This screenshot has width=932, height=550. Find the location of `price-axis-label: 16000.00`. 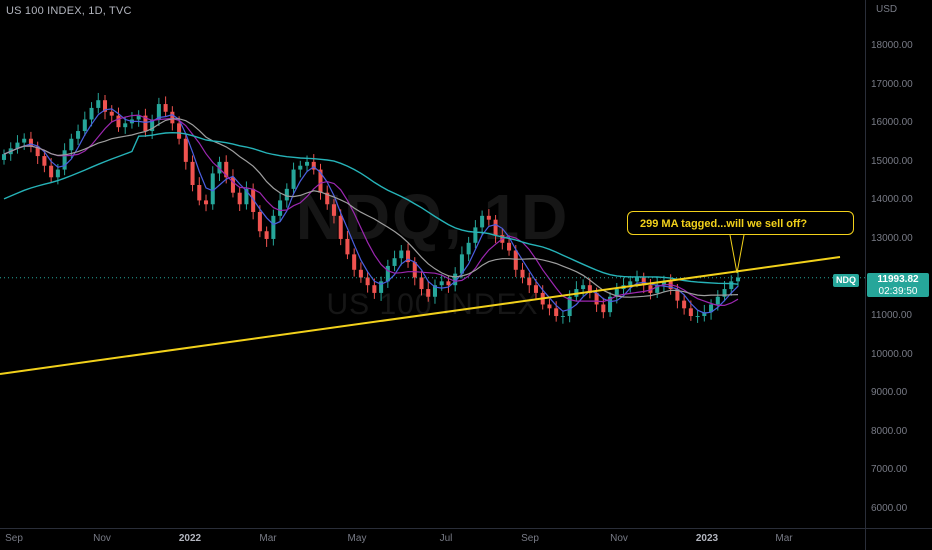

price-axis-label: 16000.00 is located at coordinates (892, 123).